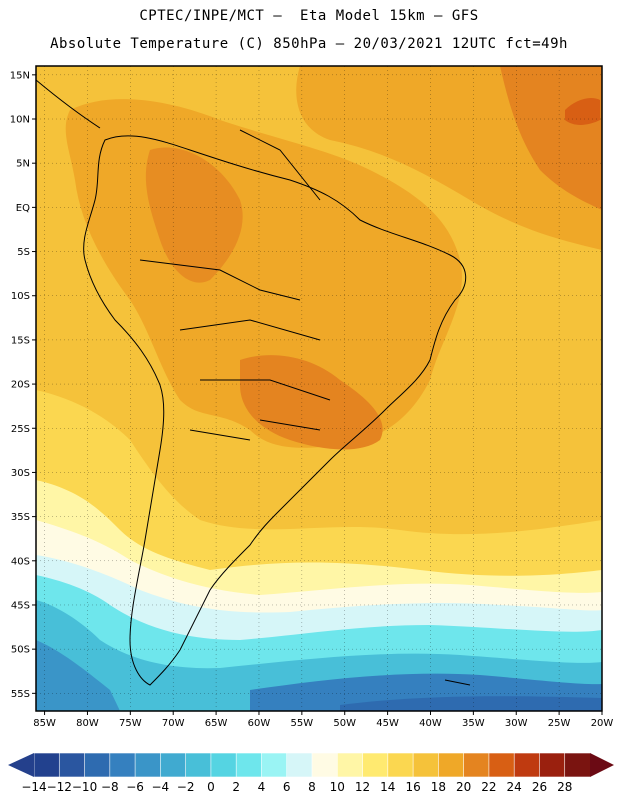 This screenshot has width=618, height=800. What do you see at coordinates (430, 723) in the screenshot?
I see `lon-tick-label: 40W` at bounding box center [430, 723].